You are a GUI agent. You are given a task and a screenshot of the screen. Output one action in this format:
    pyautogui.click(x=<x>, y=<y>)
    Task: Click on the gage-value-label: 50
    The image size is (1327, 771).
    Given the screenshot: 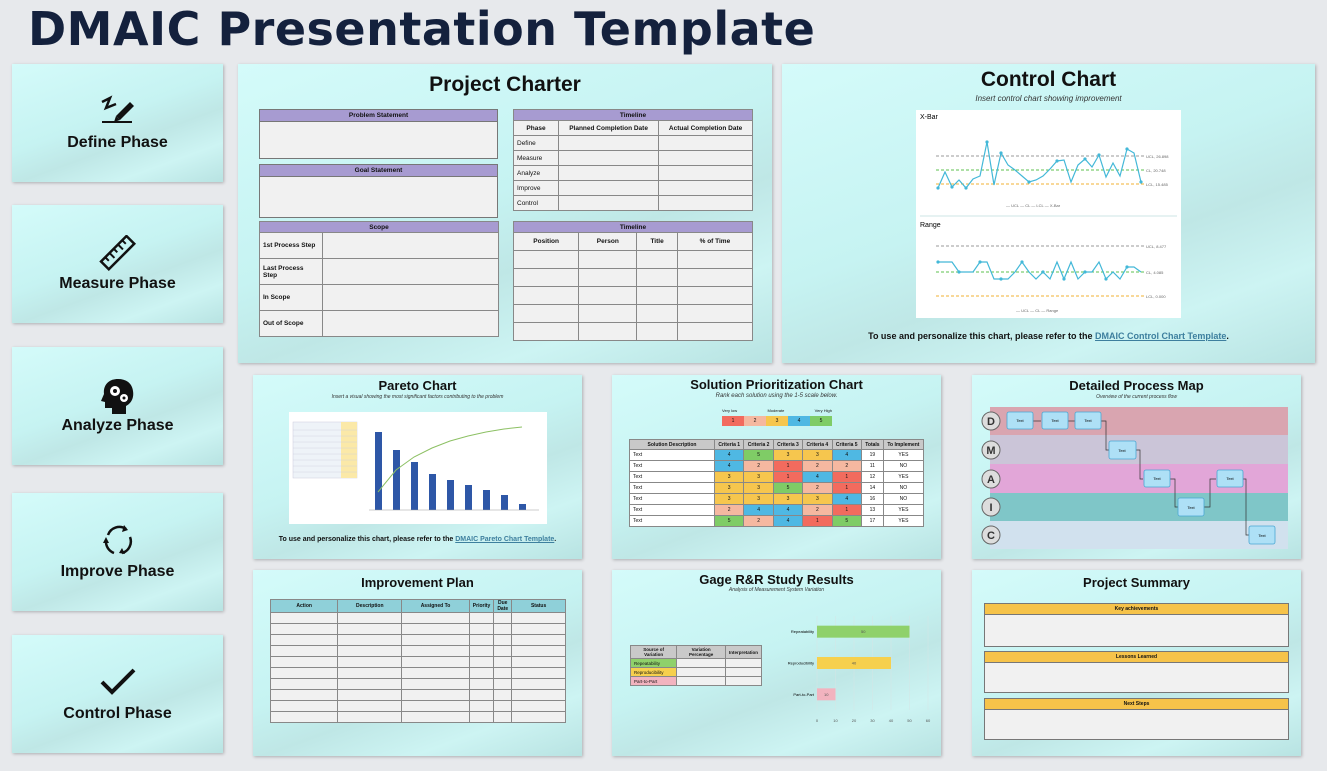 What is the action you would take?
    pyautogui.click(x=863, y=631)
    